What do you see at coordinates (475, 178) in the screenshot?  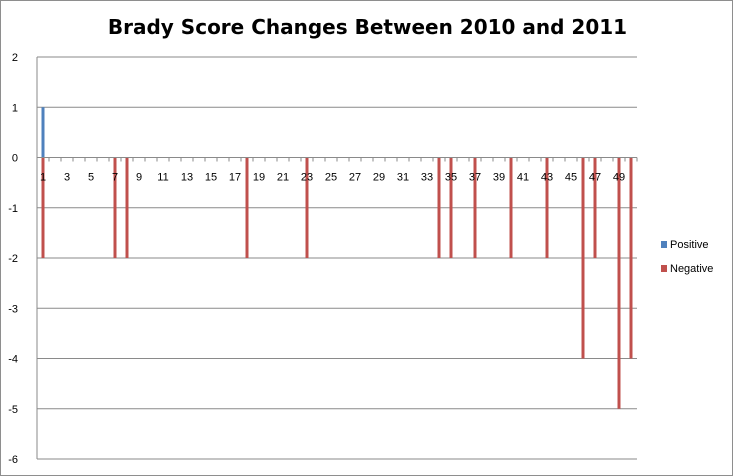 I see `x-tick-label: 37` at bounding box center [475, 178].